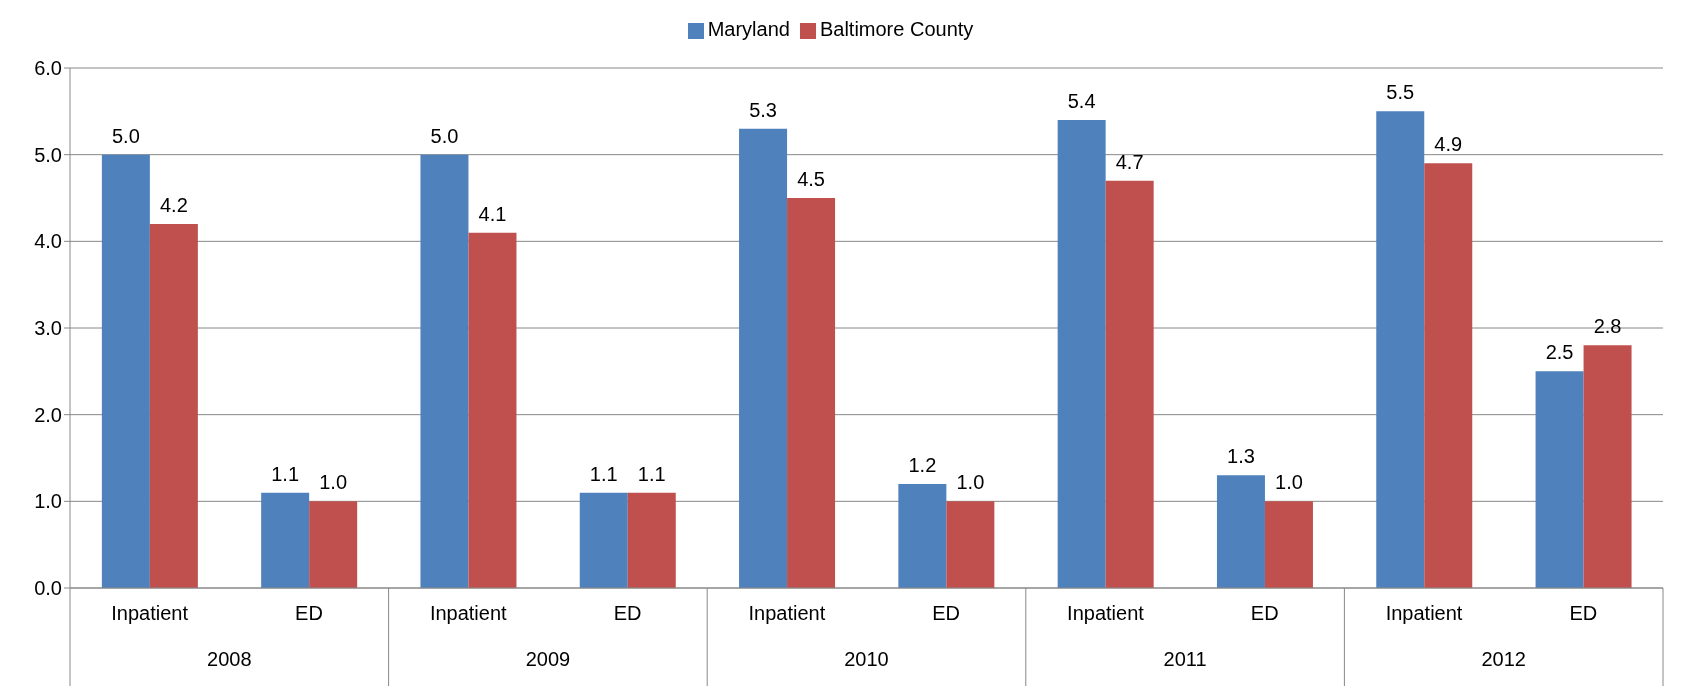 This screenshot has width=1681, height=696. What do you see at coordinates (1081, 101) in the screenshot?
I see `data-label: 5.4` at bounding box center [1081, 101].